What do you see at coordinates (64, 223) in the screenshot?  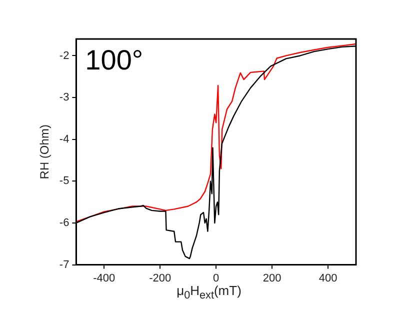 I see `y-tick-label: -6` at bounding box center [64, 223].